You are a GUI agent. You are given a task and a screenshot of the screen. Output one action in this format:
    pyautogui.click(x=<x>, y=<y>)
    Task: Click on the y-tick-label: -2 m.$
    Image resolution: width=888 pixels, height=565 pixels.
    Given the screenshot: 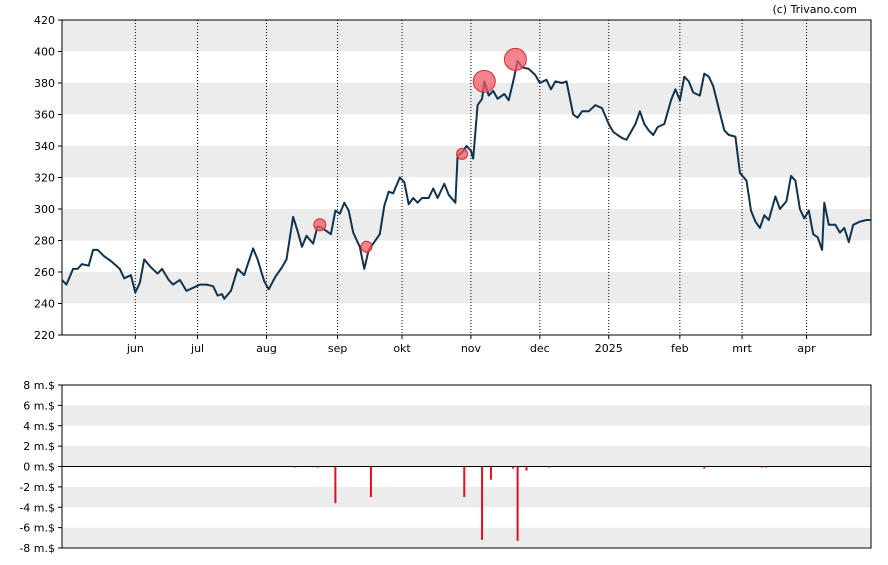 What is the action you would take?
    pyautogui.click(x=37, y=487)
    